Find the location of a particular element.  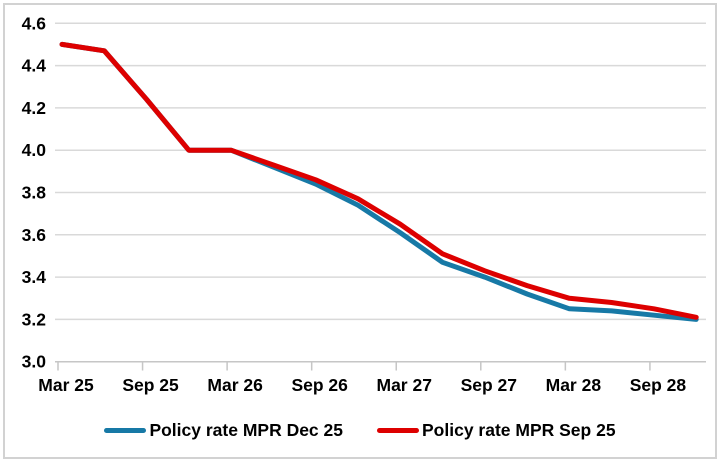

legend-item-mpr-sep-25: Policy rate MPR Sep 25 is located at coordinates (496, 430).